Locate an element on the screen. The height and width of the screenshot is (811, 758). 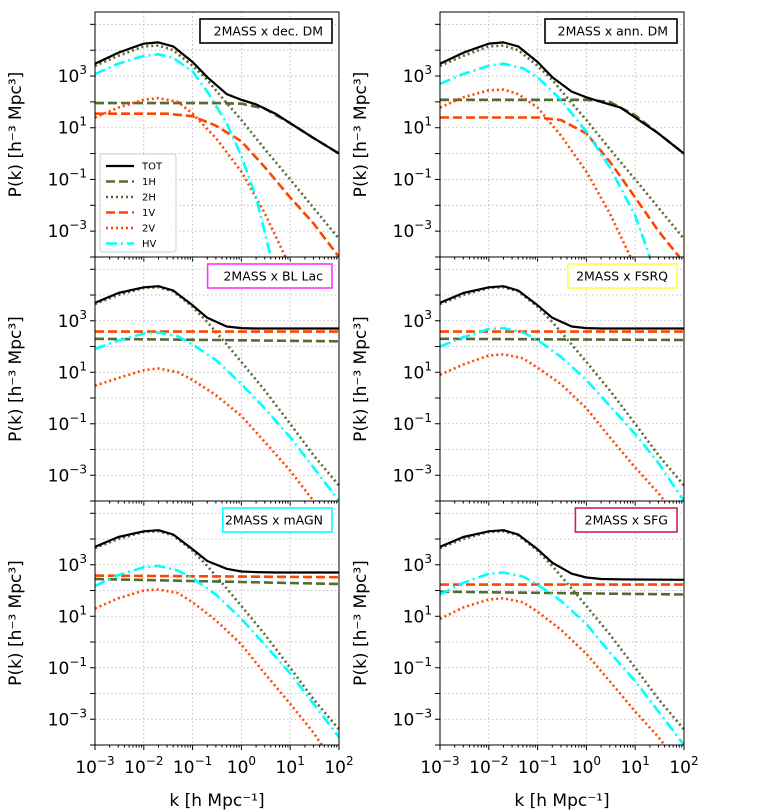
legend-box is located at coordinates (138, 203).